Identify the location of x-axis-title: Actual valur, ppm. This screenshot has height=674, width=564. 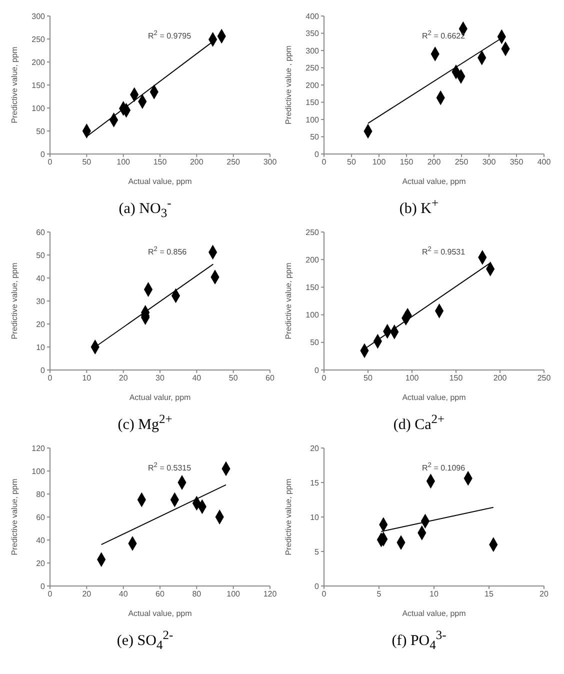
(160, 397).